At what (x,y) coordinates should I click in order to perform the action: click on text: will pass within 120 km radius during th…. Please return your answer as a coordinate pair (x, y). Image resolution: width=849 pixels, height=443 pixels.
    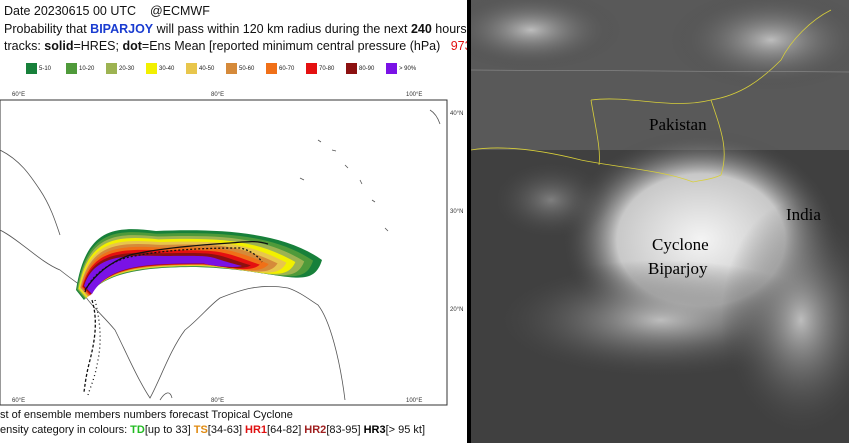
    Looking at the image, I should click on (282, 29).